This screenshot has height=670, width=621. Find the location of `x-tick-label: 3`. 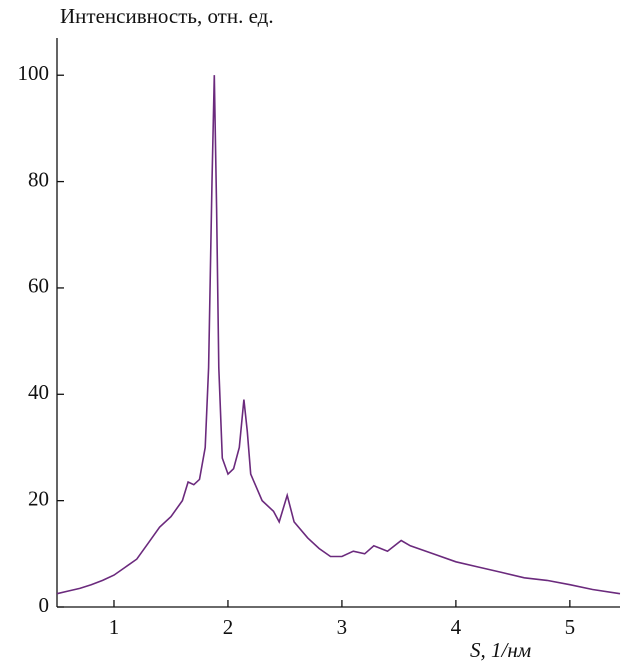

x-tick-label: 3 is located at coordinates (342, 627).